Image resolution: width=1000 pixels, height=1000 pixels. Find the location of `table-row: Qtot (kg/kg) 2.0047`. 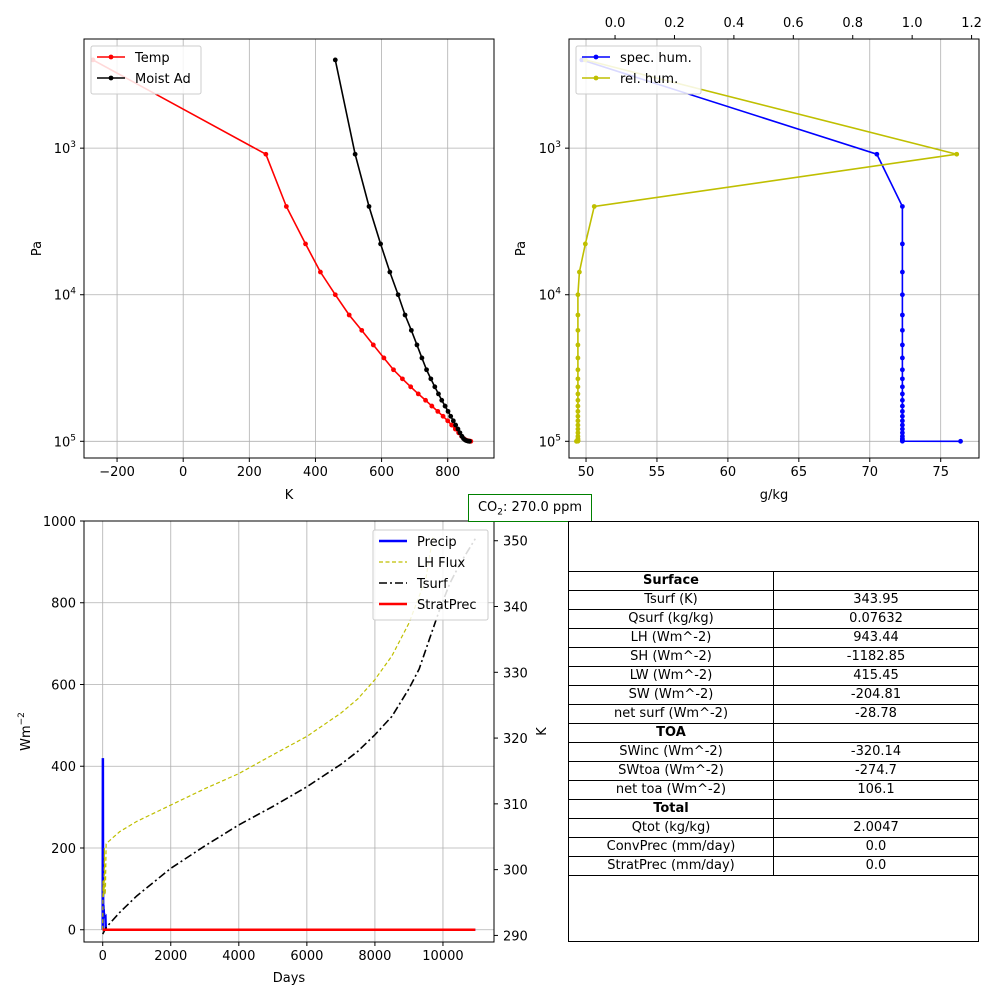

table-row: Qtot (kg/kg) 2.0047 is located at coordinates (773, 828).